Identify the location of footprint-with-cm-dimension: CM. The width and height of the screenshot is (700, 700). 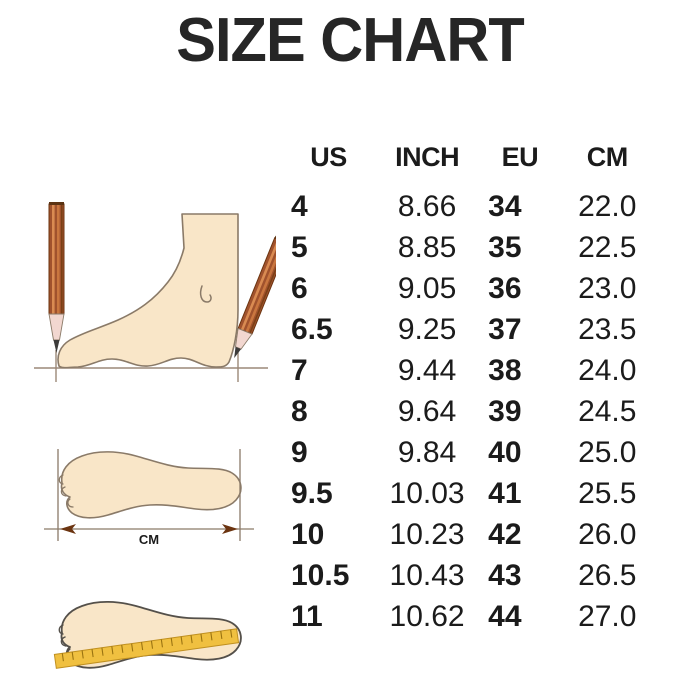
(145, 492).